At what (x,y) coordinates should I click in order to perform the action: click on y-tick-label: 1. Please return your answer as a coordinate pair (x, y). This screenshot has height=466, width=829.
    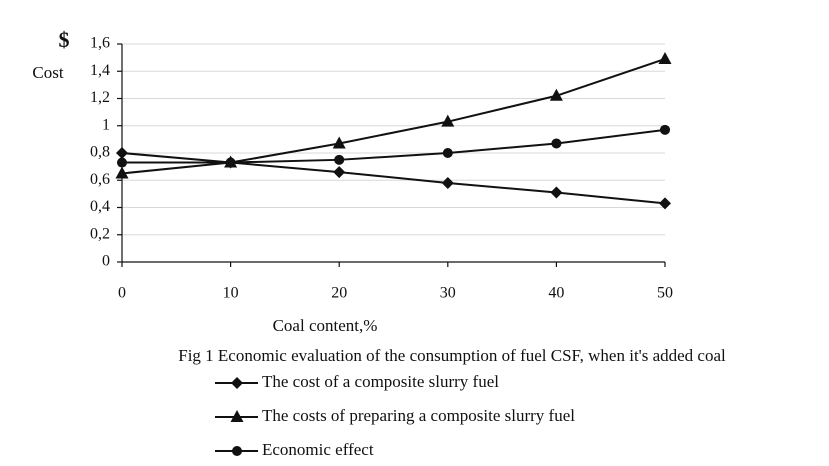
    Looking at the image, I should click on (106, 124).